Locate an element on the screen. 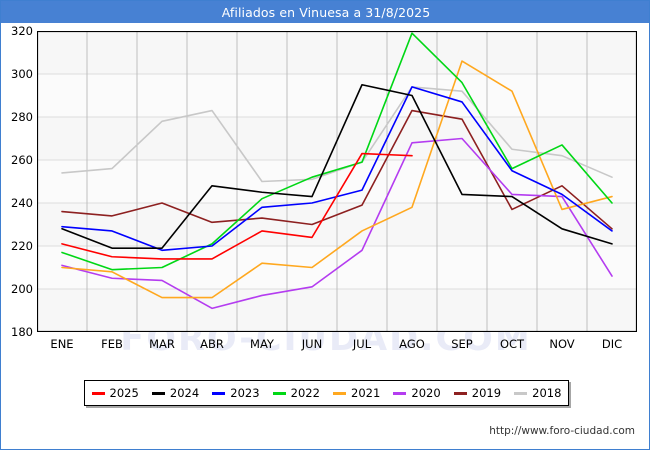 This screenshot has height=450, width=650. legend-item-2021: 2021 is located at coordinates (356, 393).